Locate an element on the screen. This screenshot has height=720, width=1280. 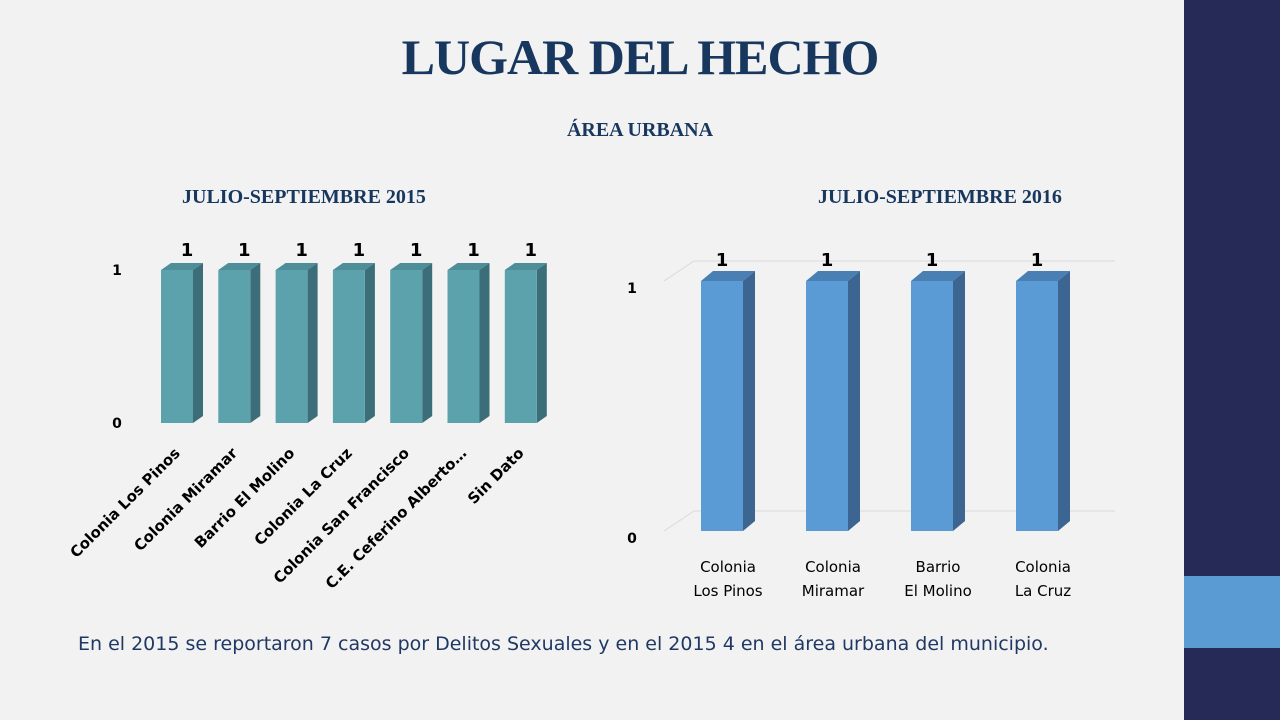
sidebar-decoration is located at coordinates (1232, 360).